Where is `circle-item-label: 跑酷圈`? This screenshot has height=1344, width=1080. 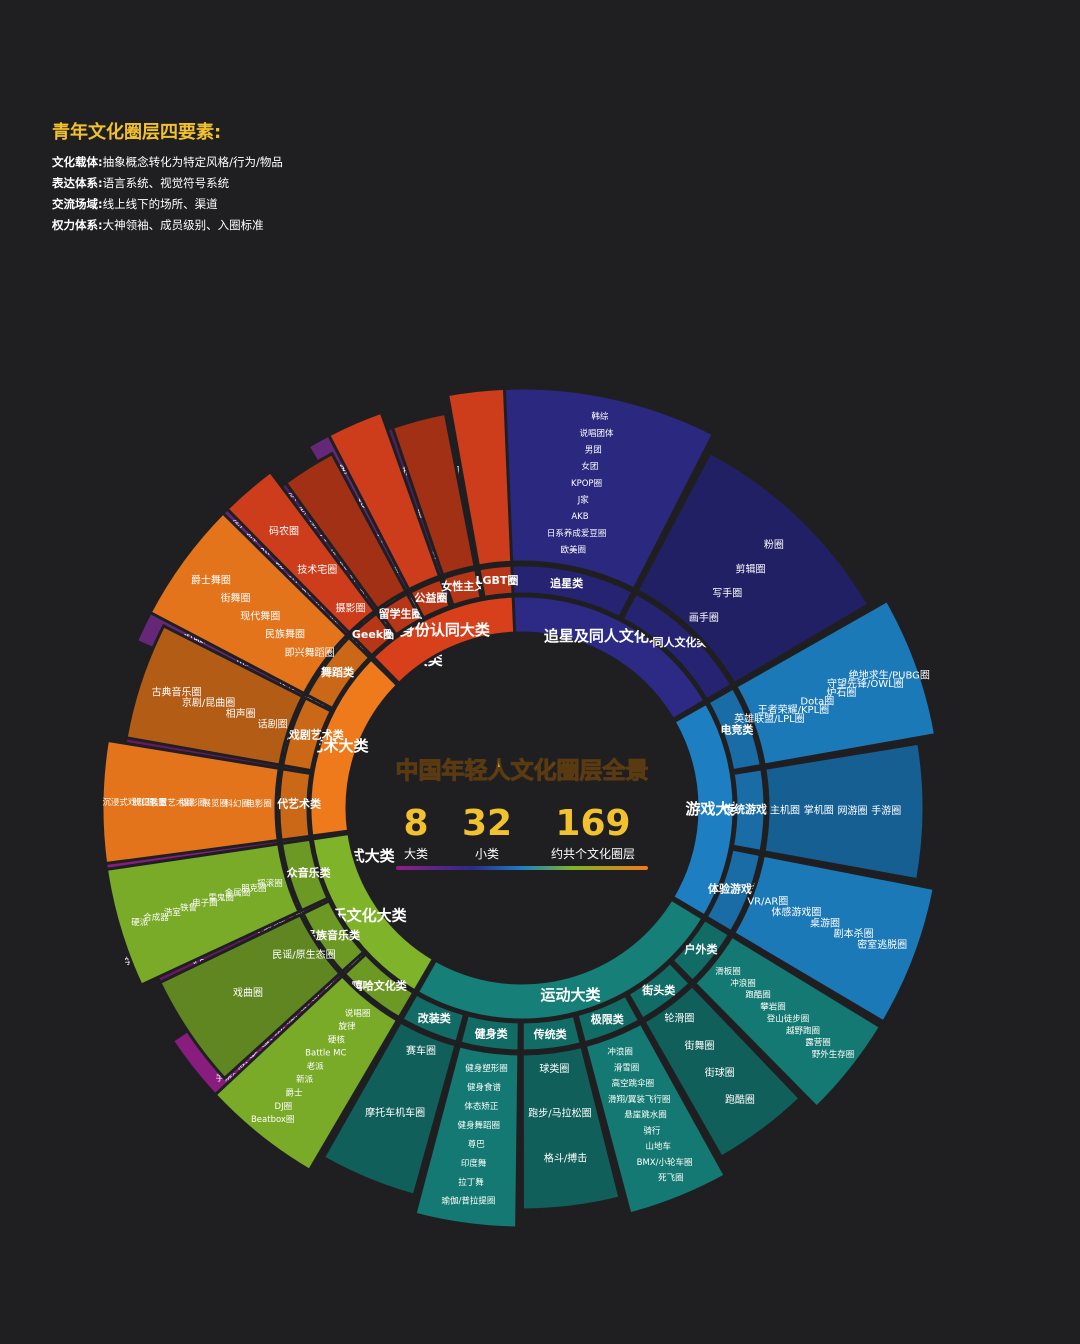
circle-item-label: 跑酷圈 is located at coordinates (740, 1099).